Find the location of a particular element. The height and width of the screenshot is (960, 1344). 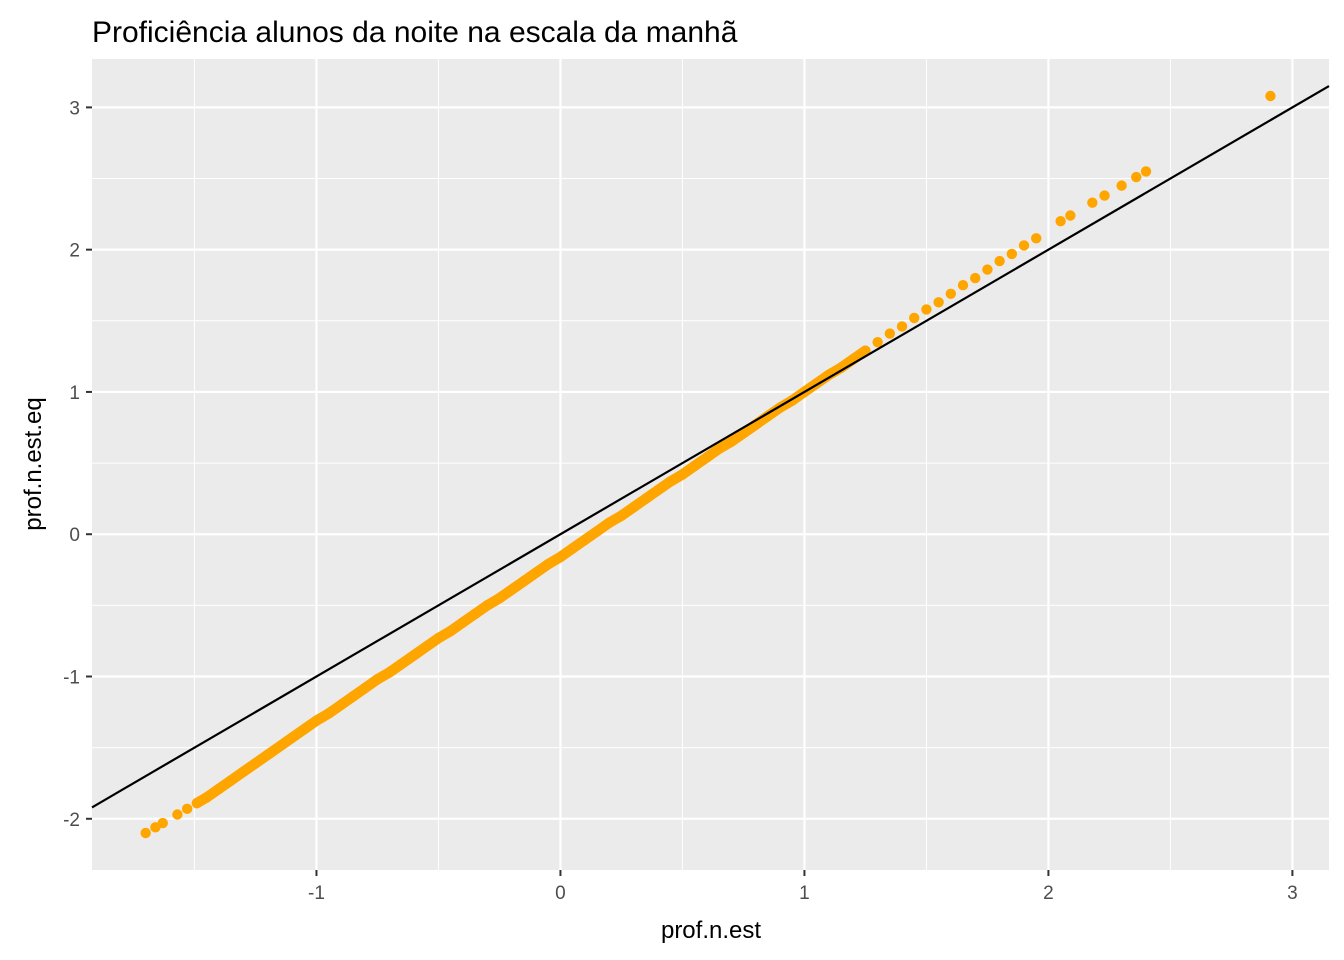

y-tick-label: -1 is located at coordinates (71, 677).